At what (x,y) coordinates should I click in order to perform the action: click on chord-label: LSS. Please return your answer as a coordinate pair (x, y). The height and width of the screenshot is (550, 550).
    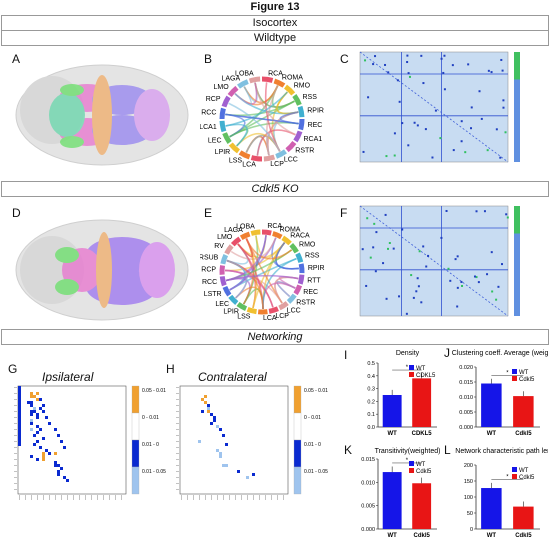
    Looking at the image, I should click on (244, 316).